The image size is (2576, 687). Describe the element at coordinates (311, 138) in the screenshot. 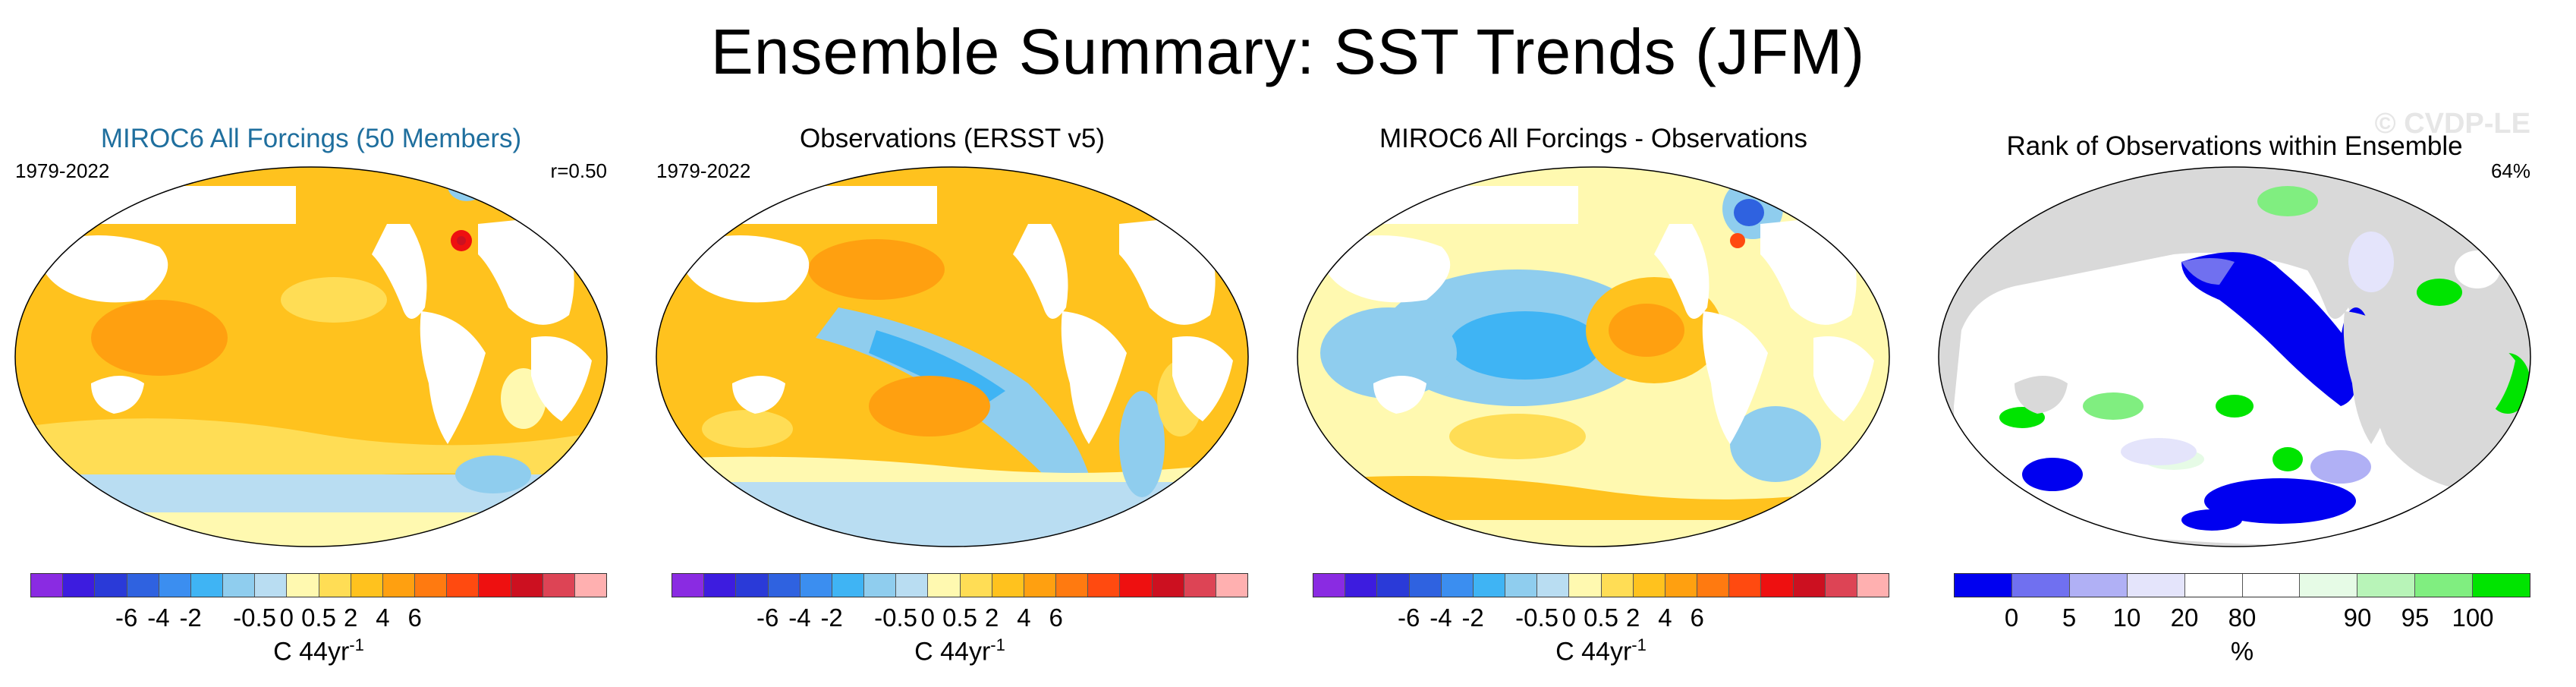

I see `panel-title: MIROC6 All Forcings (50 Members)` at that location.